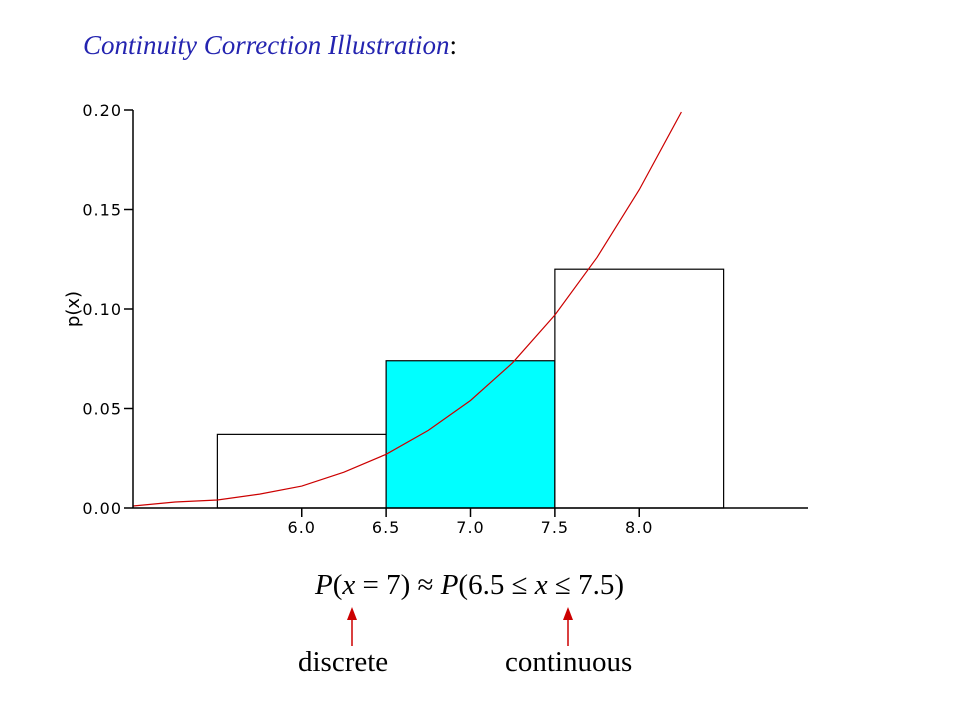 The image size is (960, 720). I want to click on title-colon: :, so click(453, 45).